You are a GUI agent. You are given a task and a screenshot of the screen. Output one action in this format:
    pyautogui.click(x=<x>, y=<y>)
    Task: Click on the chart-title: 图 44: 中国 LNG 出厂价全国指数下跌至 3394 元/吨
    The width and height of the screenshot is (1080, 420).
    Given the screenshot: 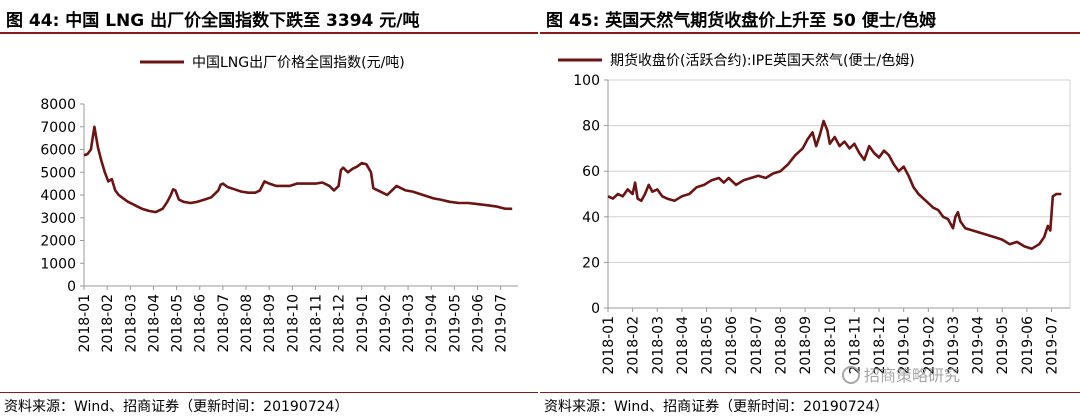 What is the action you would take?
    pyautogui.click(x=213, y=21)
    